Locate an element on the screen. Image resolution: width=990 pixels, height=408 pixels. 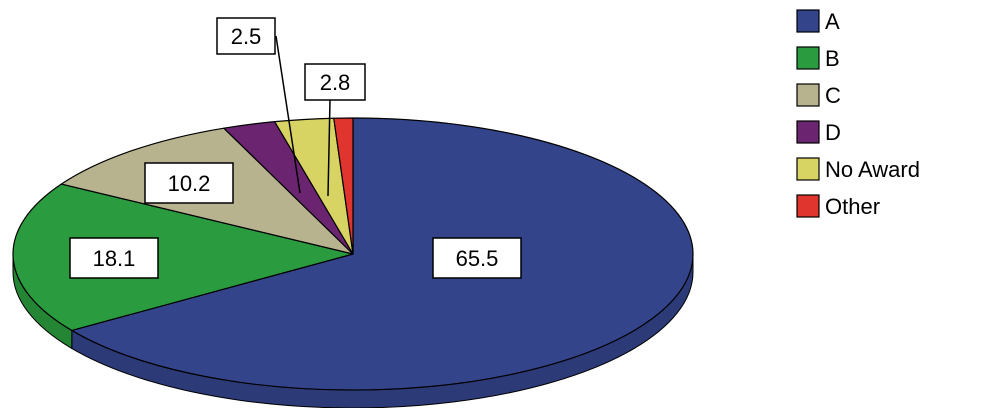
leader-line-d is located at coordinates (288, 114).